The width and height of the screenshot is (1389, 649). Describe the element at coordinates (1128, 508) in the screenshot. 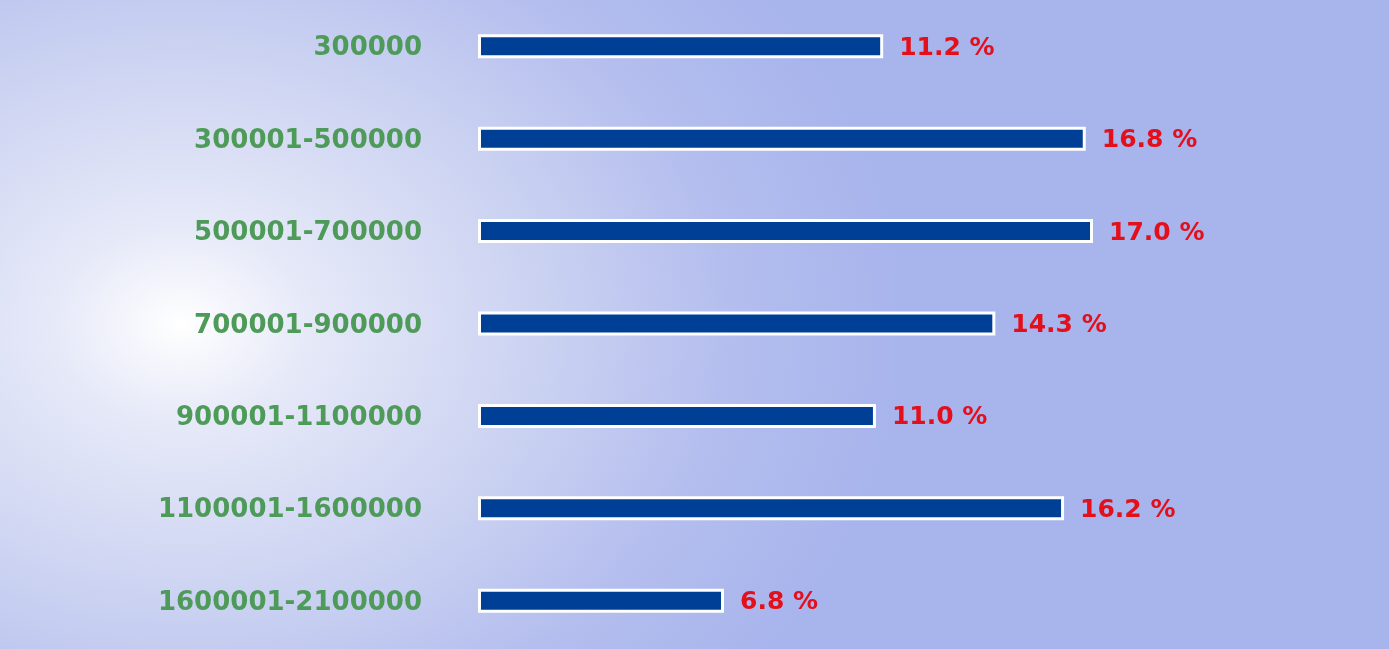

I see `data-label: 16.2 %` at that location.